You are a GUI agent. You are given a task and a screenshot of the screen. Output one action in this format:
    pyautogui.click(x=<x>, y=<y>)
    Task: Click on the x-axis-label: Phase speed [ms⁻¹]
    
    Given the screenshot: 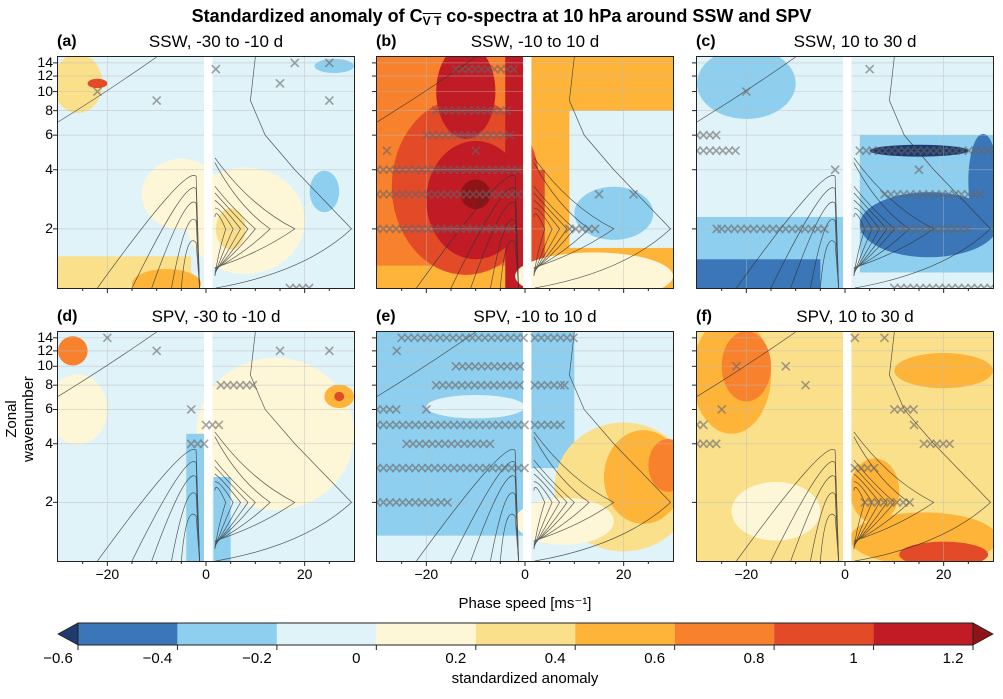 What is the action you would take?
    pyautogui.click(x=525, y=603)
    